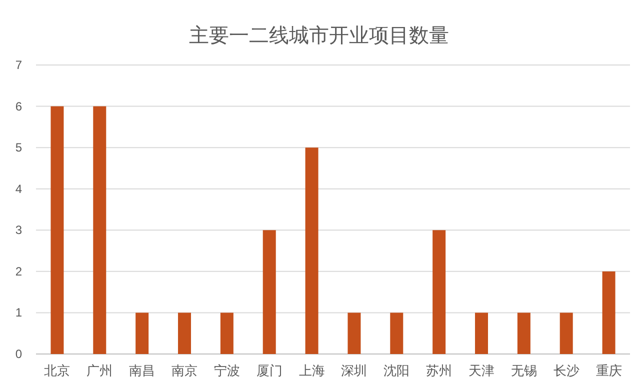 The width and height of the screenshot is (638, 392). Describe the element at coordinates (142, 370) in the screenshot. I see `x-tick-label: 南昌` at that location.